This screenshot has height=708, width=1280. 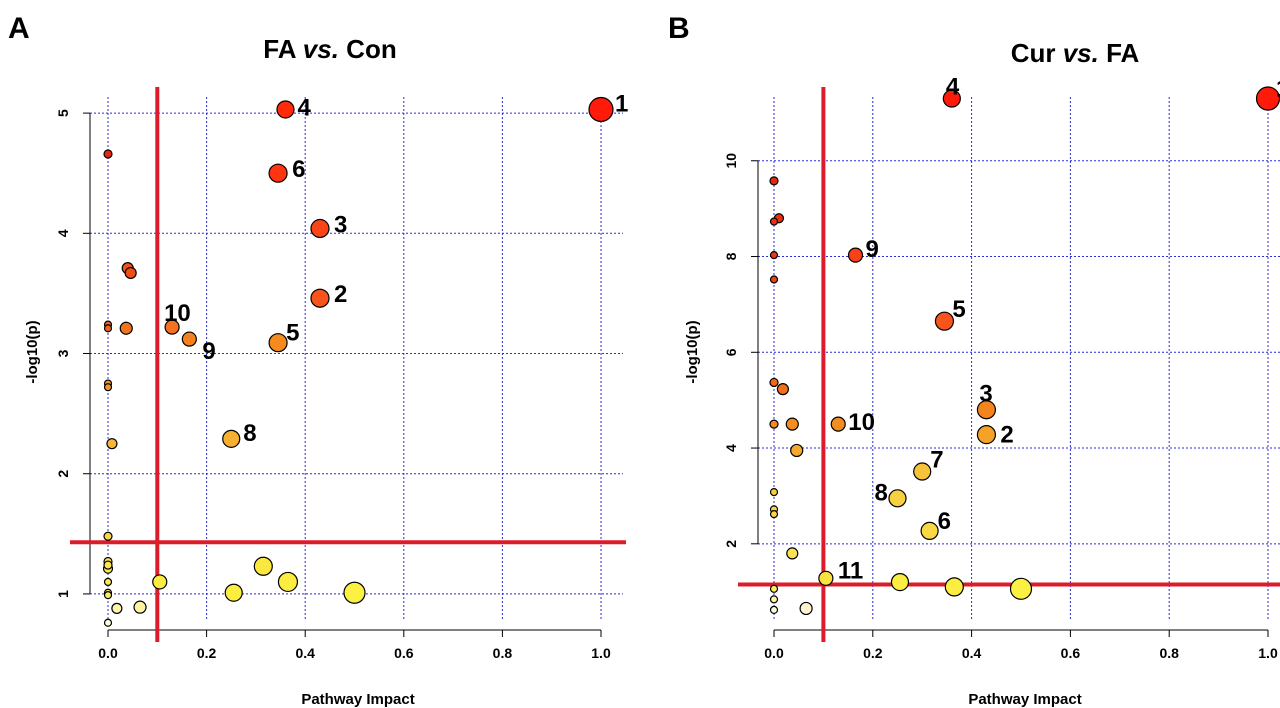 What do you see at coordinates (731, 161) in the screenshot?
I see `y-tick-label: 10` at bounding box center [731, 161].